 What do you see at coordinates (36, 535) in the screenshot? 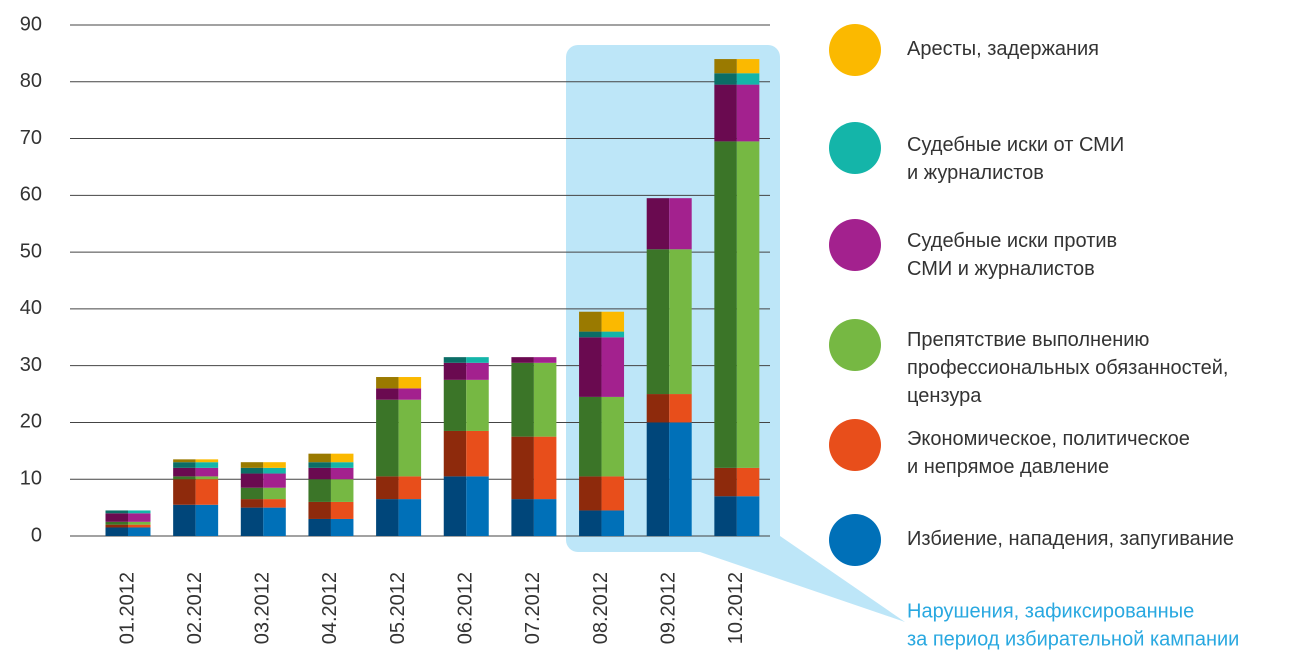
I see `y-tick-label: 0` at bounding box center [36, 535].